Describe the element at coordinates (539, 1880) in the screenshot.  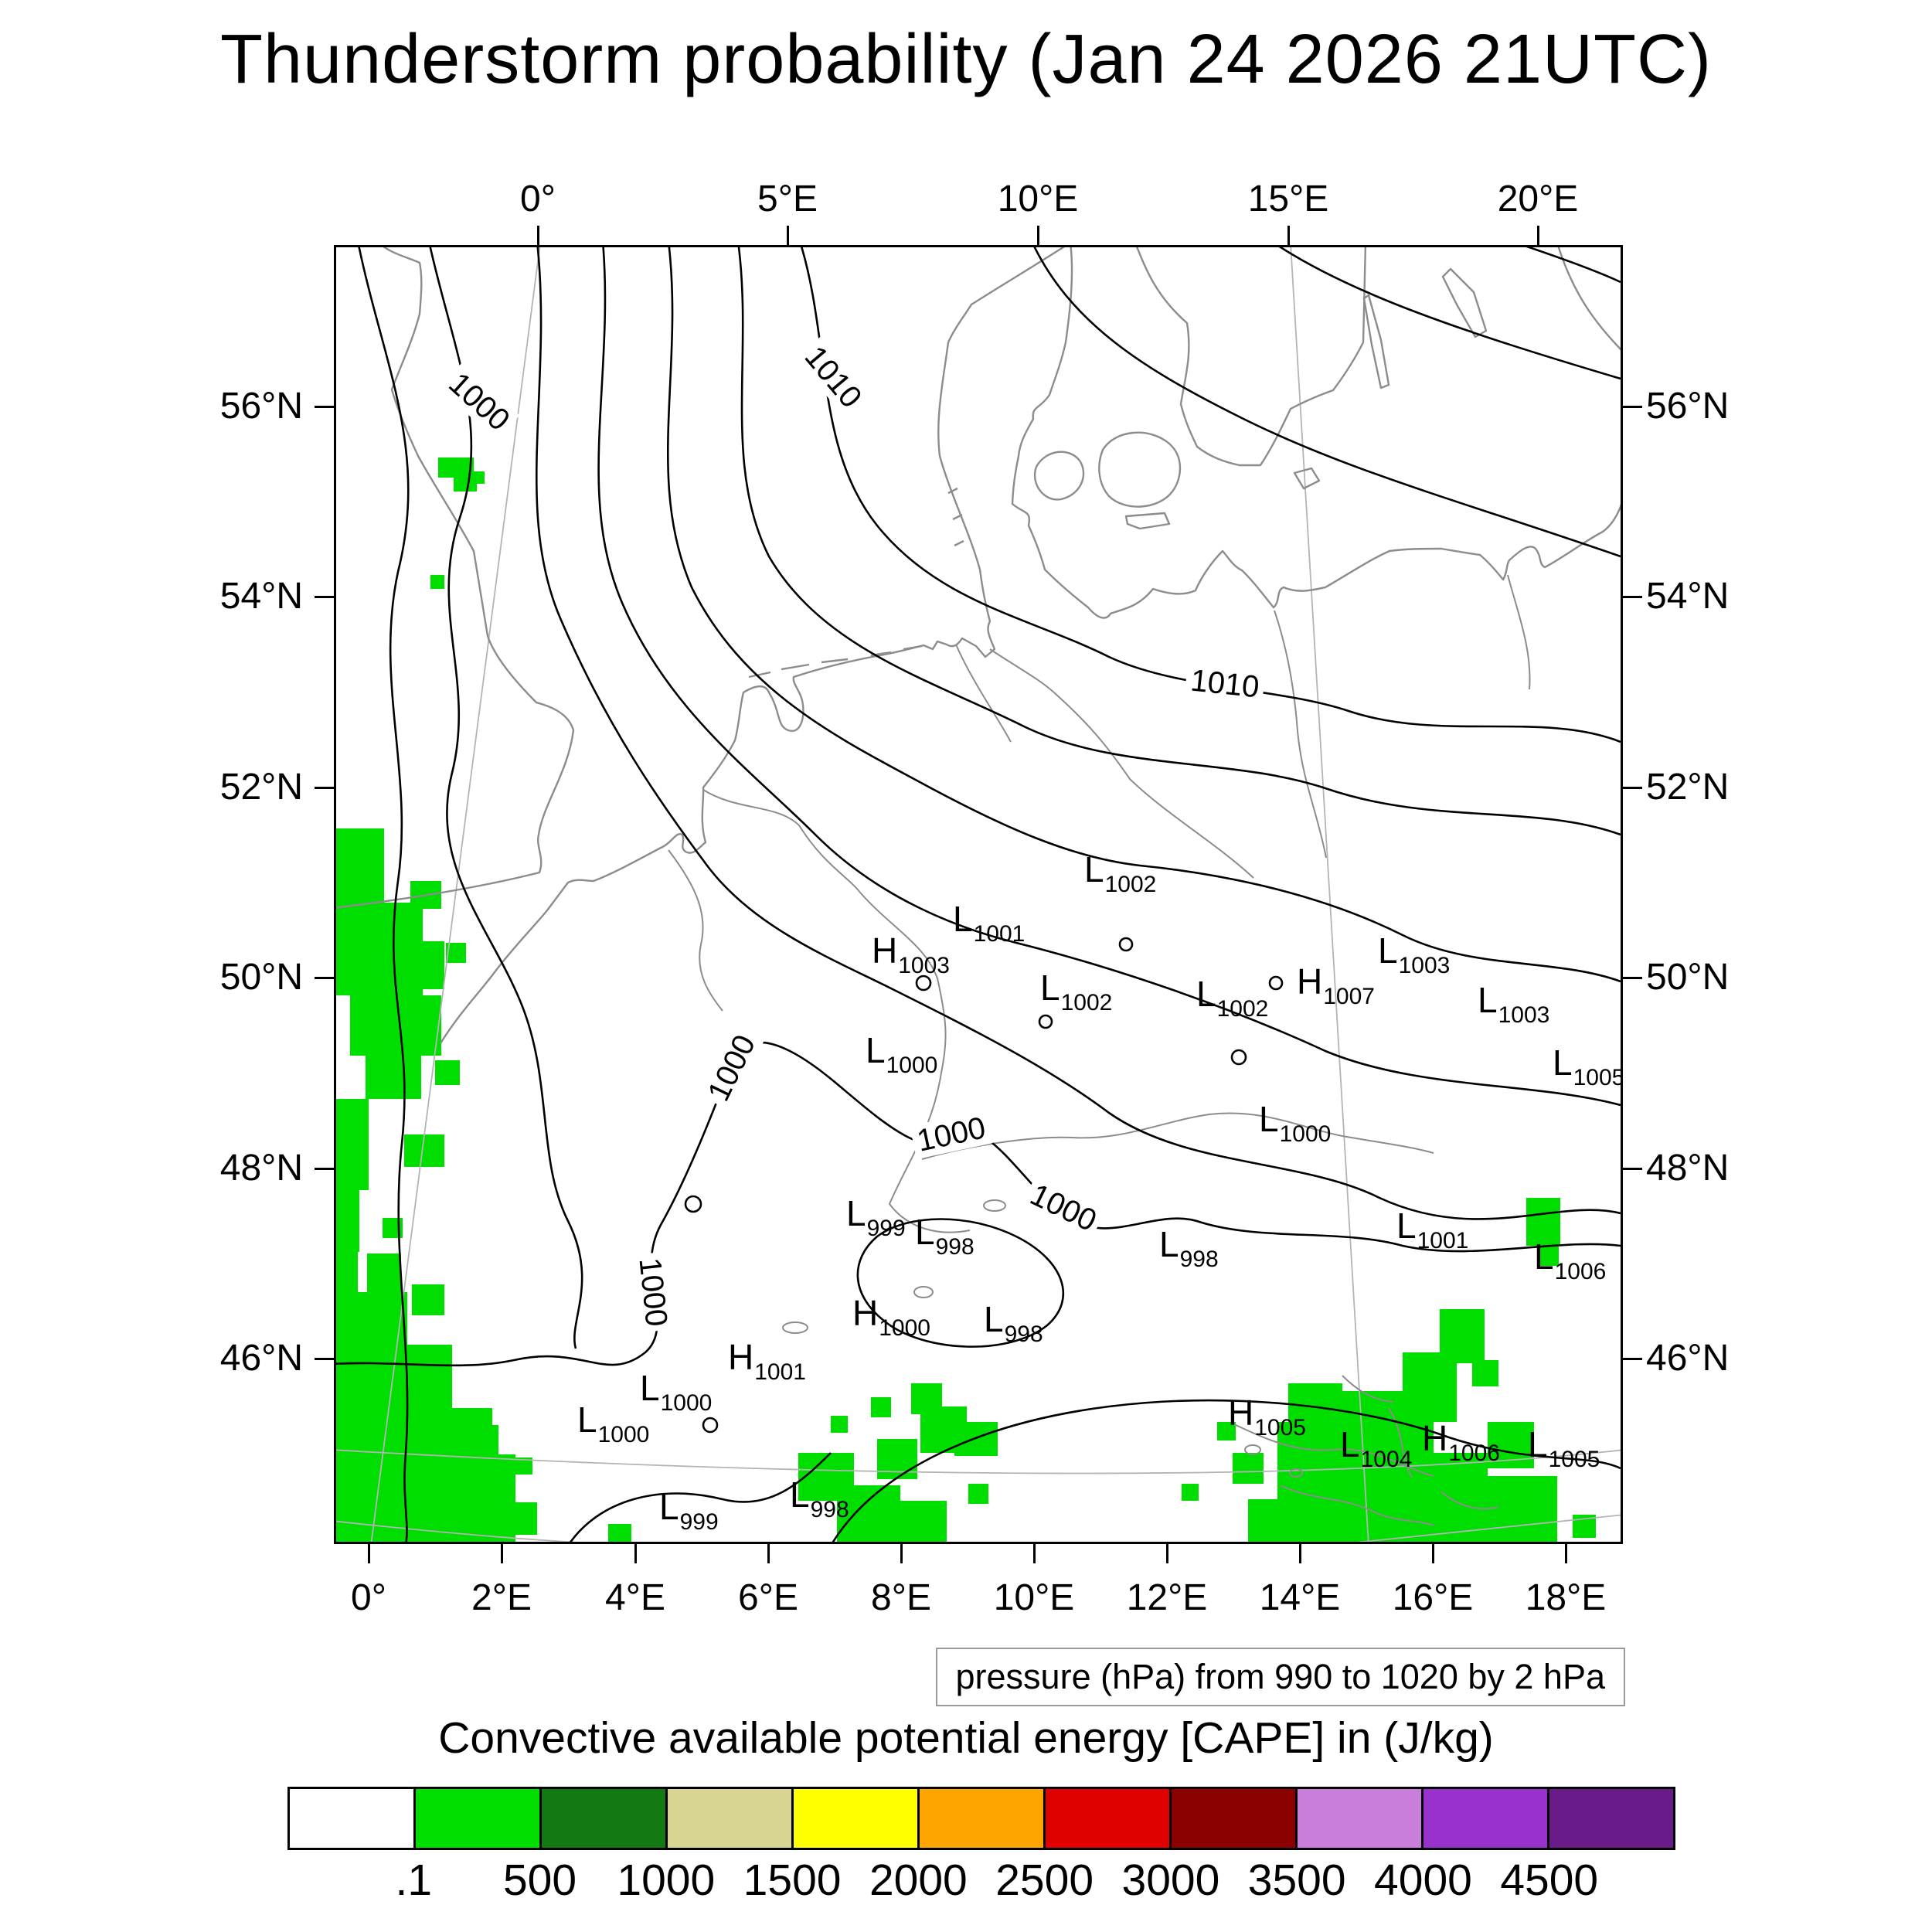
I see `colorbar-tick-label: 500` at that location.